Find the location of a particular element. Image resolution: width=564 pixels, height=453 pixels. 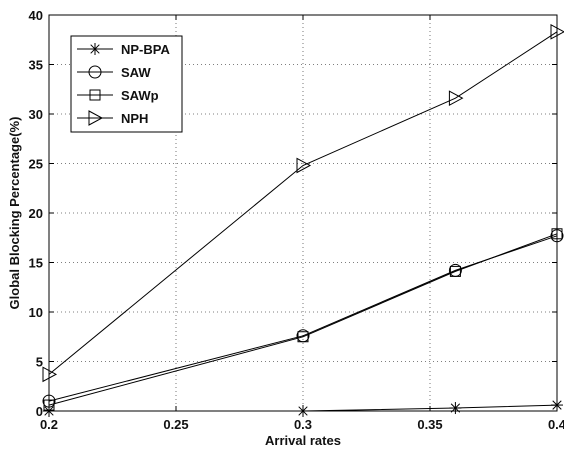

x-axis-title: Arrival rates is located at coordinates (303, 440).